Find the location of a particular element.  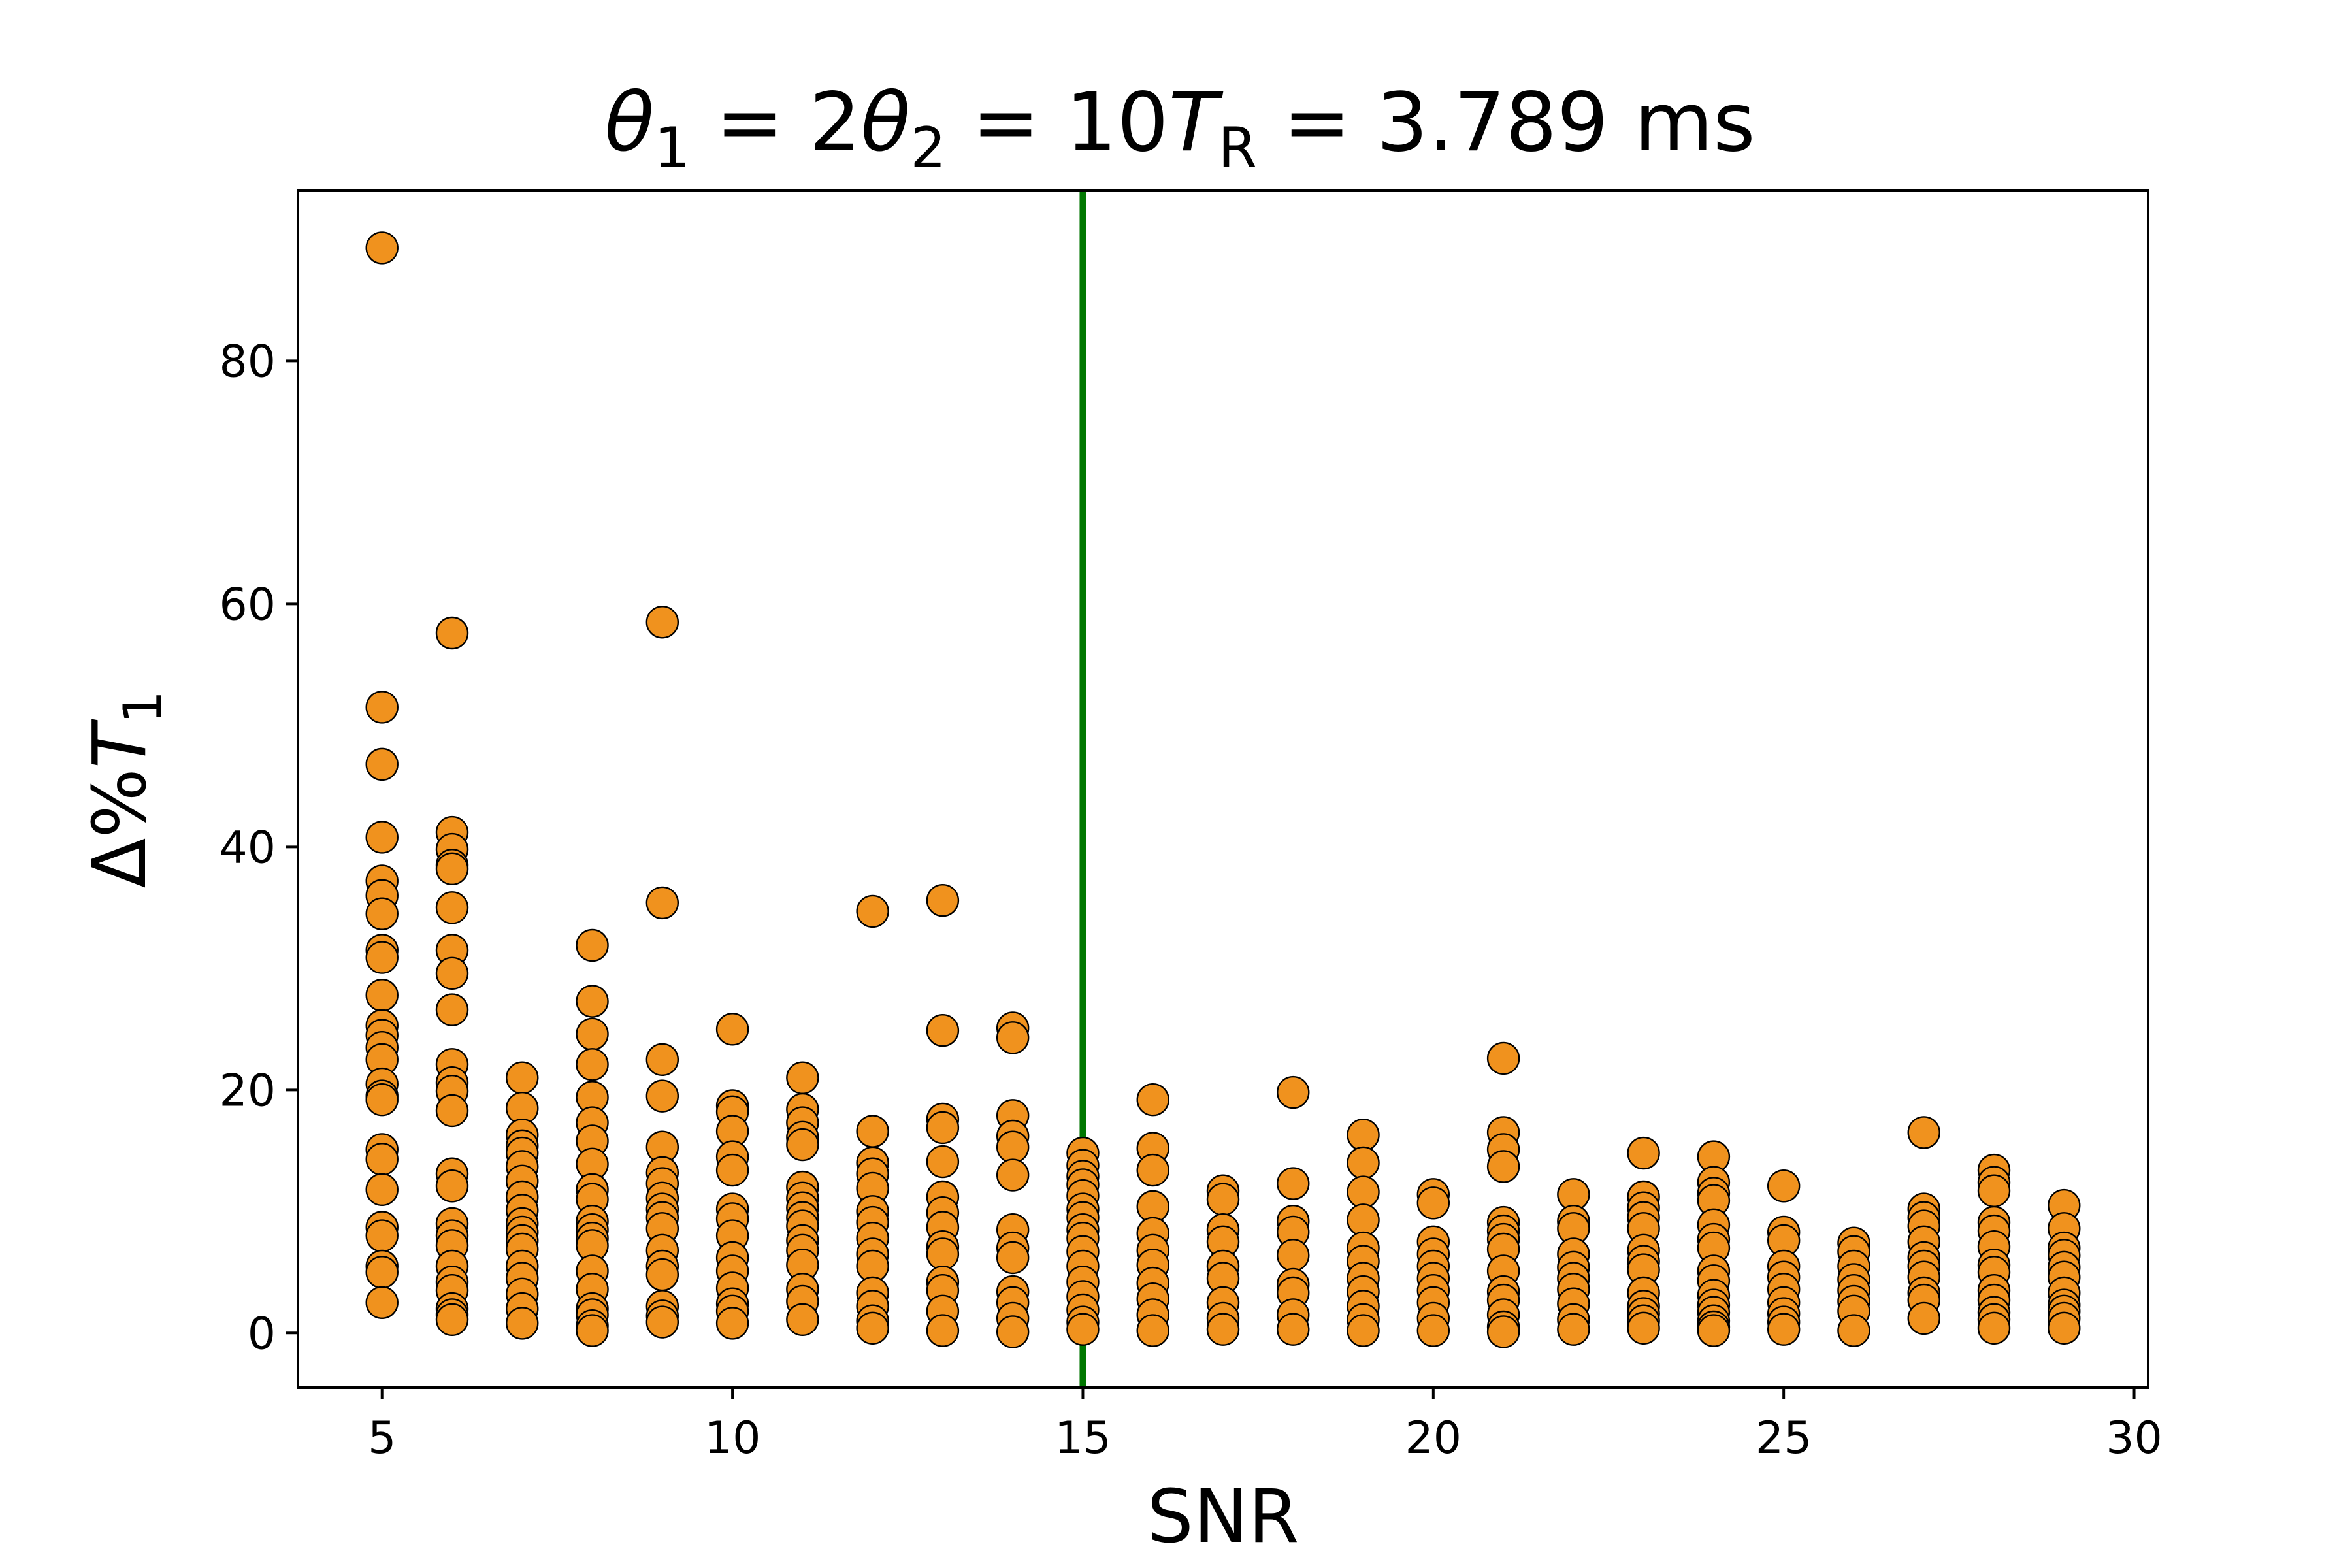

title-symbol: T is located at coordinates (1196, 123).